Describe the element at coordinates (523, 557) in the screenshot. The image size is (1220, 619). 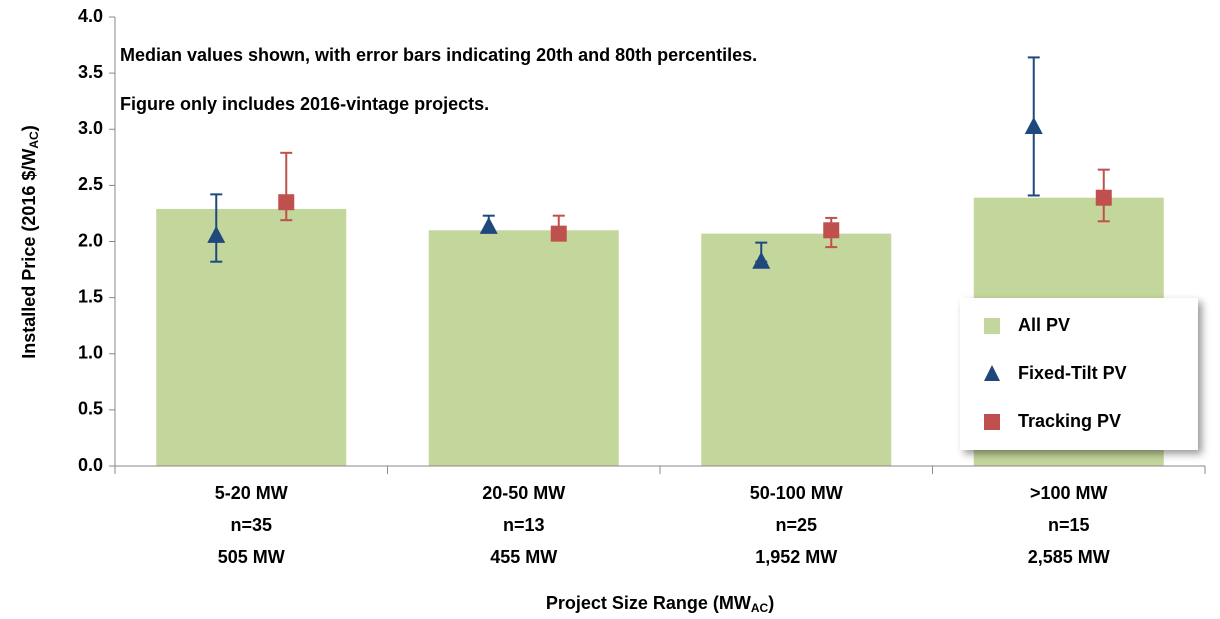
I see `capacity-label: 455 MW` at that location.